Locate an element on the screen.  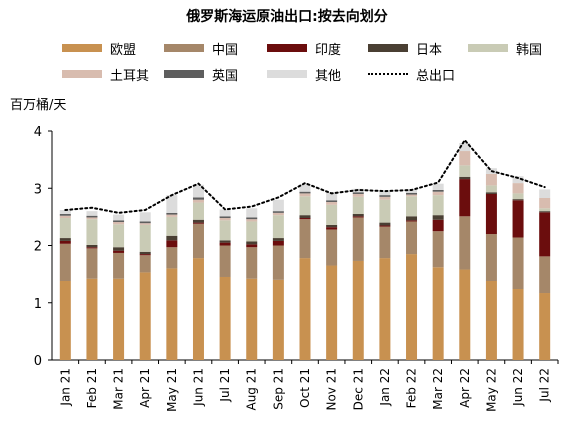
legend-label-eu: 欧盟 is located at coordinates (123, 50).